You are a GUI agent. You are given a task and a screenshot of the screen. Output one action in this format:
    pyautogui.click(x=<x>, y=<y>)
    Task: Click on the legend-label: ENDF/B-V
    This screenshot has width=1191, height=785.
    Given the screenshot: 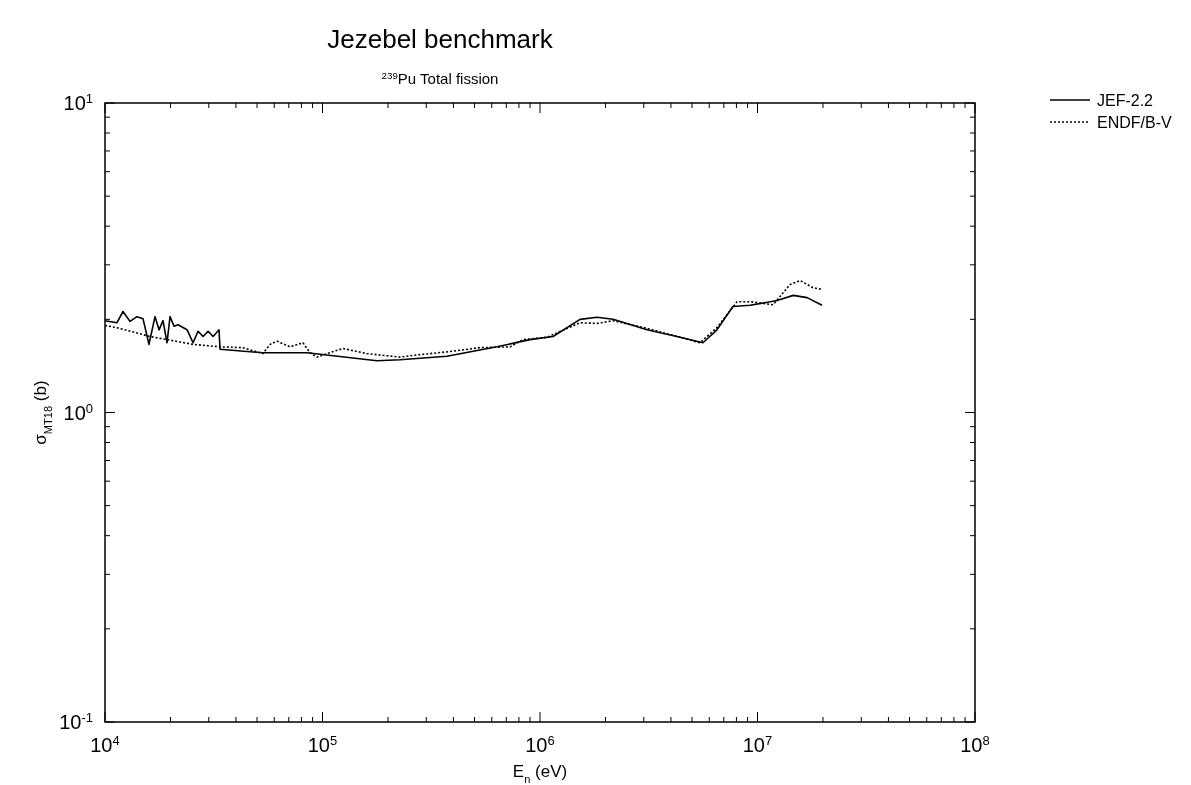 What is the action you would take?
    pyautogui.click(x=1134, y=122)
    